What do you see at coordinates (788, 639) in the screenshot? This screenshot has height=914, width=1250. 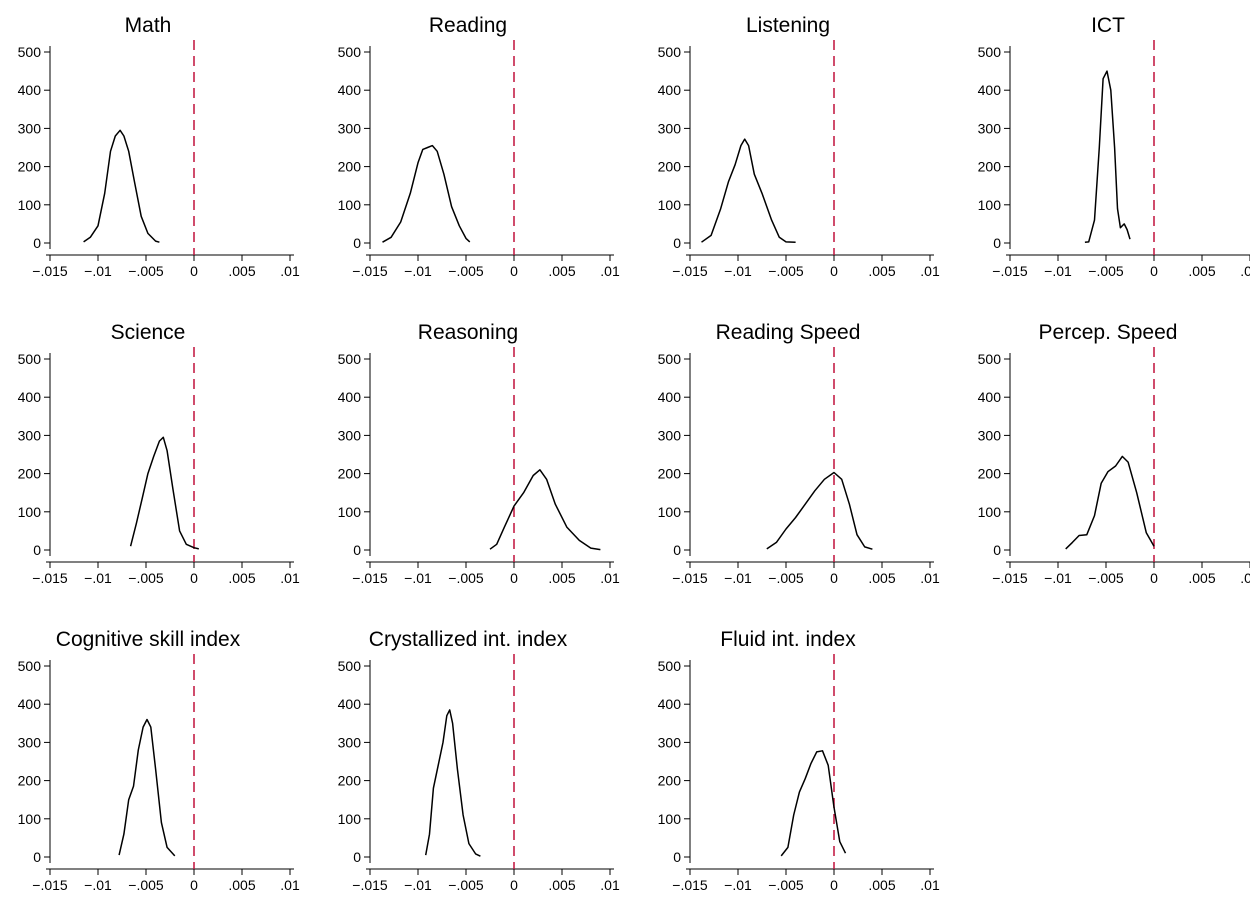 I see `panel-title: Fluid int. index` at bounding box center [788, 639].